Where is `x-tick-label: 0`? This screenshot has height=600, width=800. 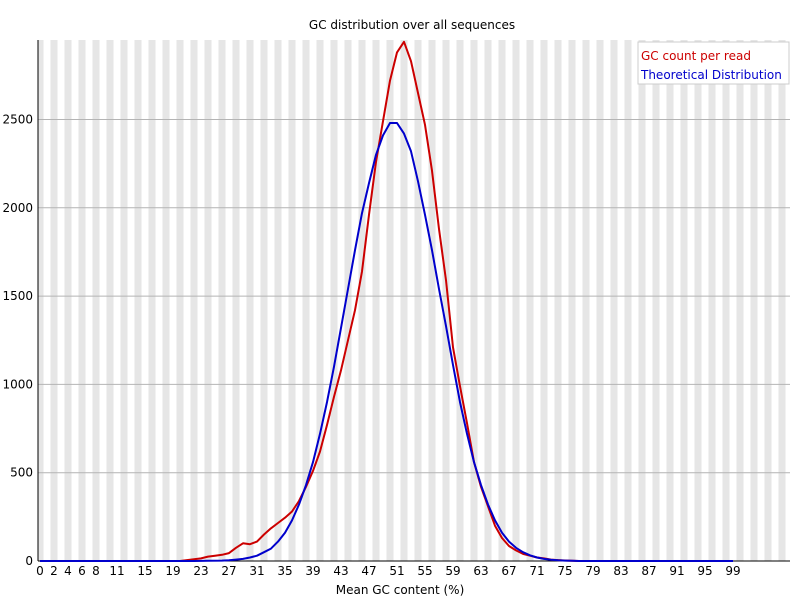 x-tick-label: 0 is located at coordinates (40, 571).